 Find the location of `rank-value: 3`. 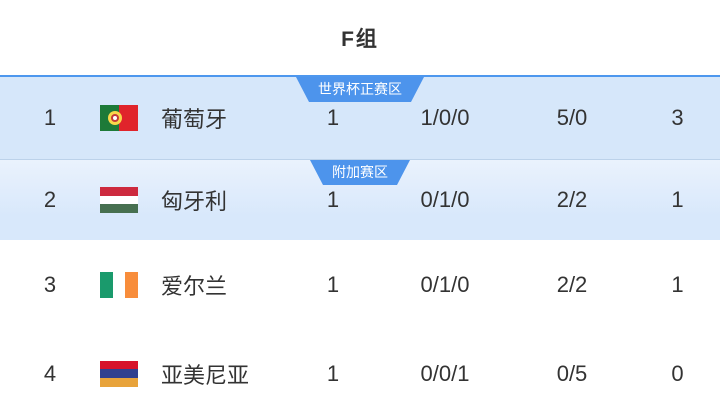

rank-value: 3 is located at coordinates (50, 284).